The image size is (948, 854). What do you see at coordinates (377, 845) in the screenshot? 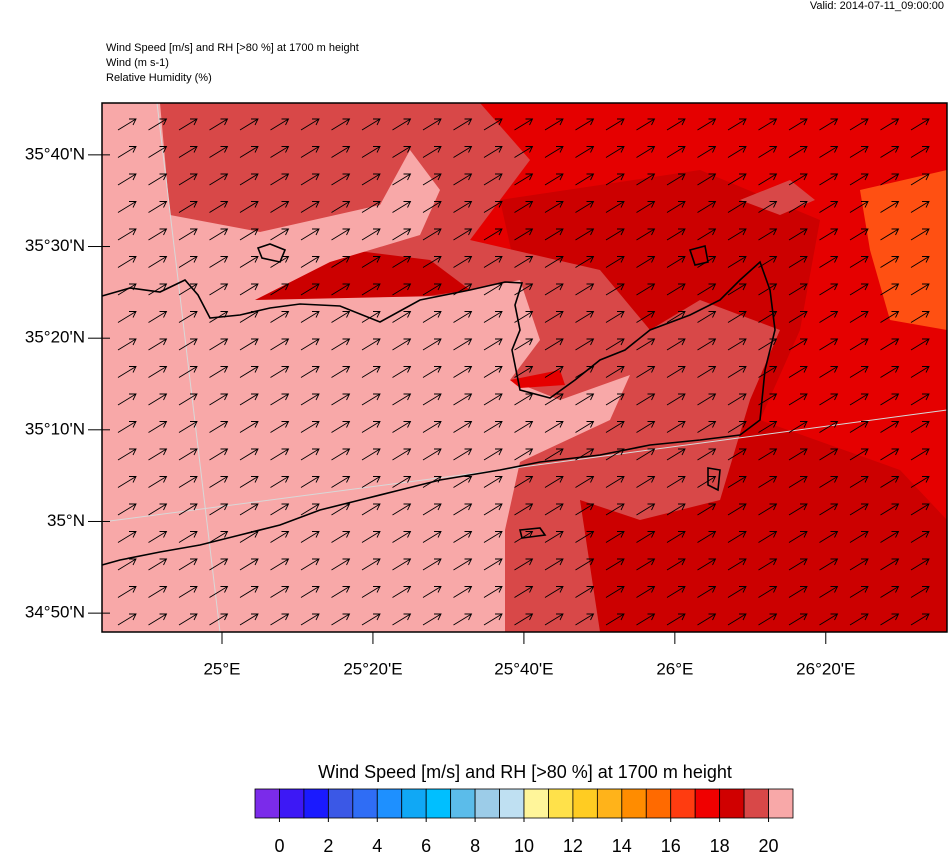
I see `colorbar-label: 4` at bounding box center [377, 845].